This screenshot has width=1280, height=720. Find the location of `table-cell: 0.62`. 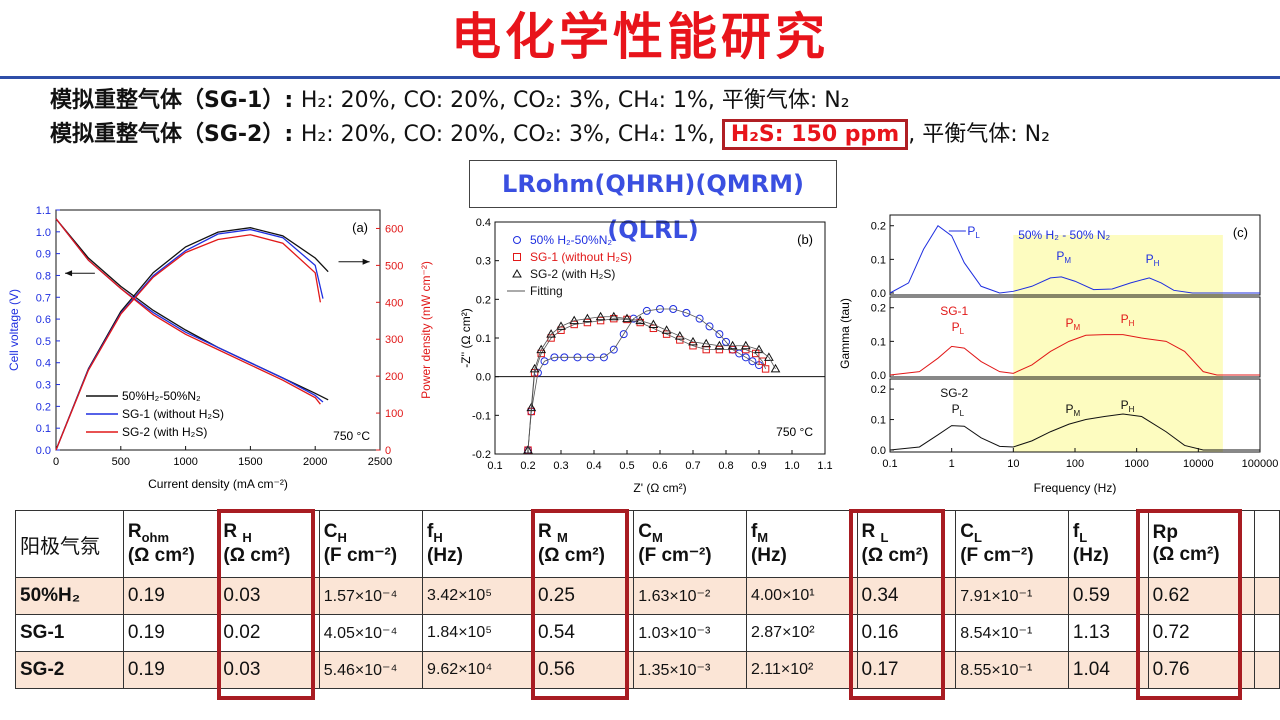

table-cell: 0.62 is located at coordinates (1201, 596).